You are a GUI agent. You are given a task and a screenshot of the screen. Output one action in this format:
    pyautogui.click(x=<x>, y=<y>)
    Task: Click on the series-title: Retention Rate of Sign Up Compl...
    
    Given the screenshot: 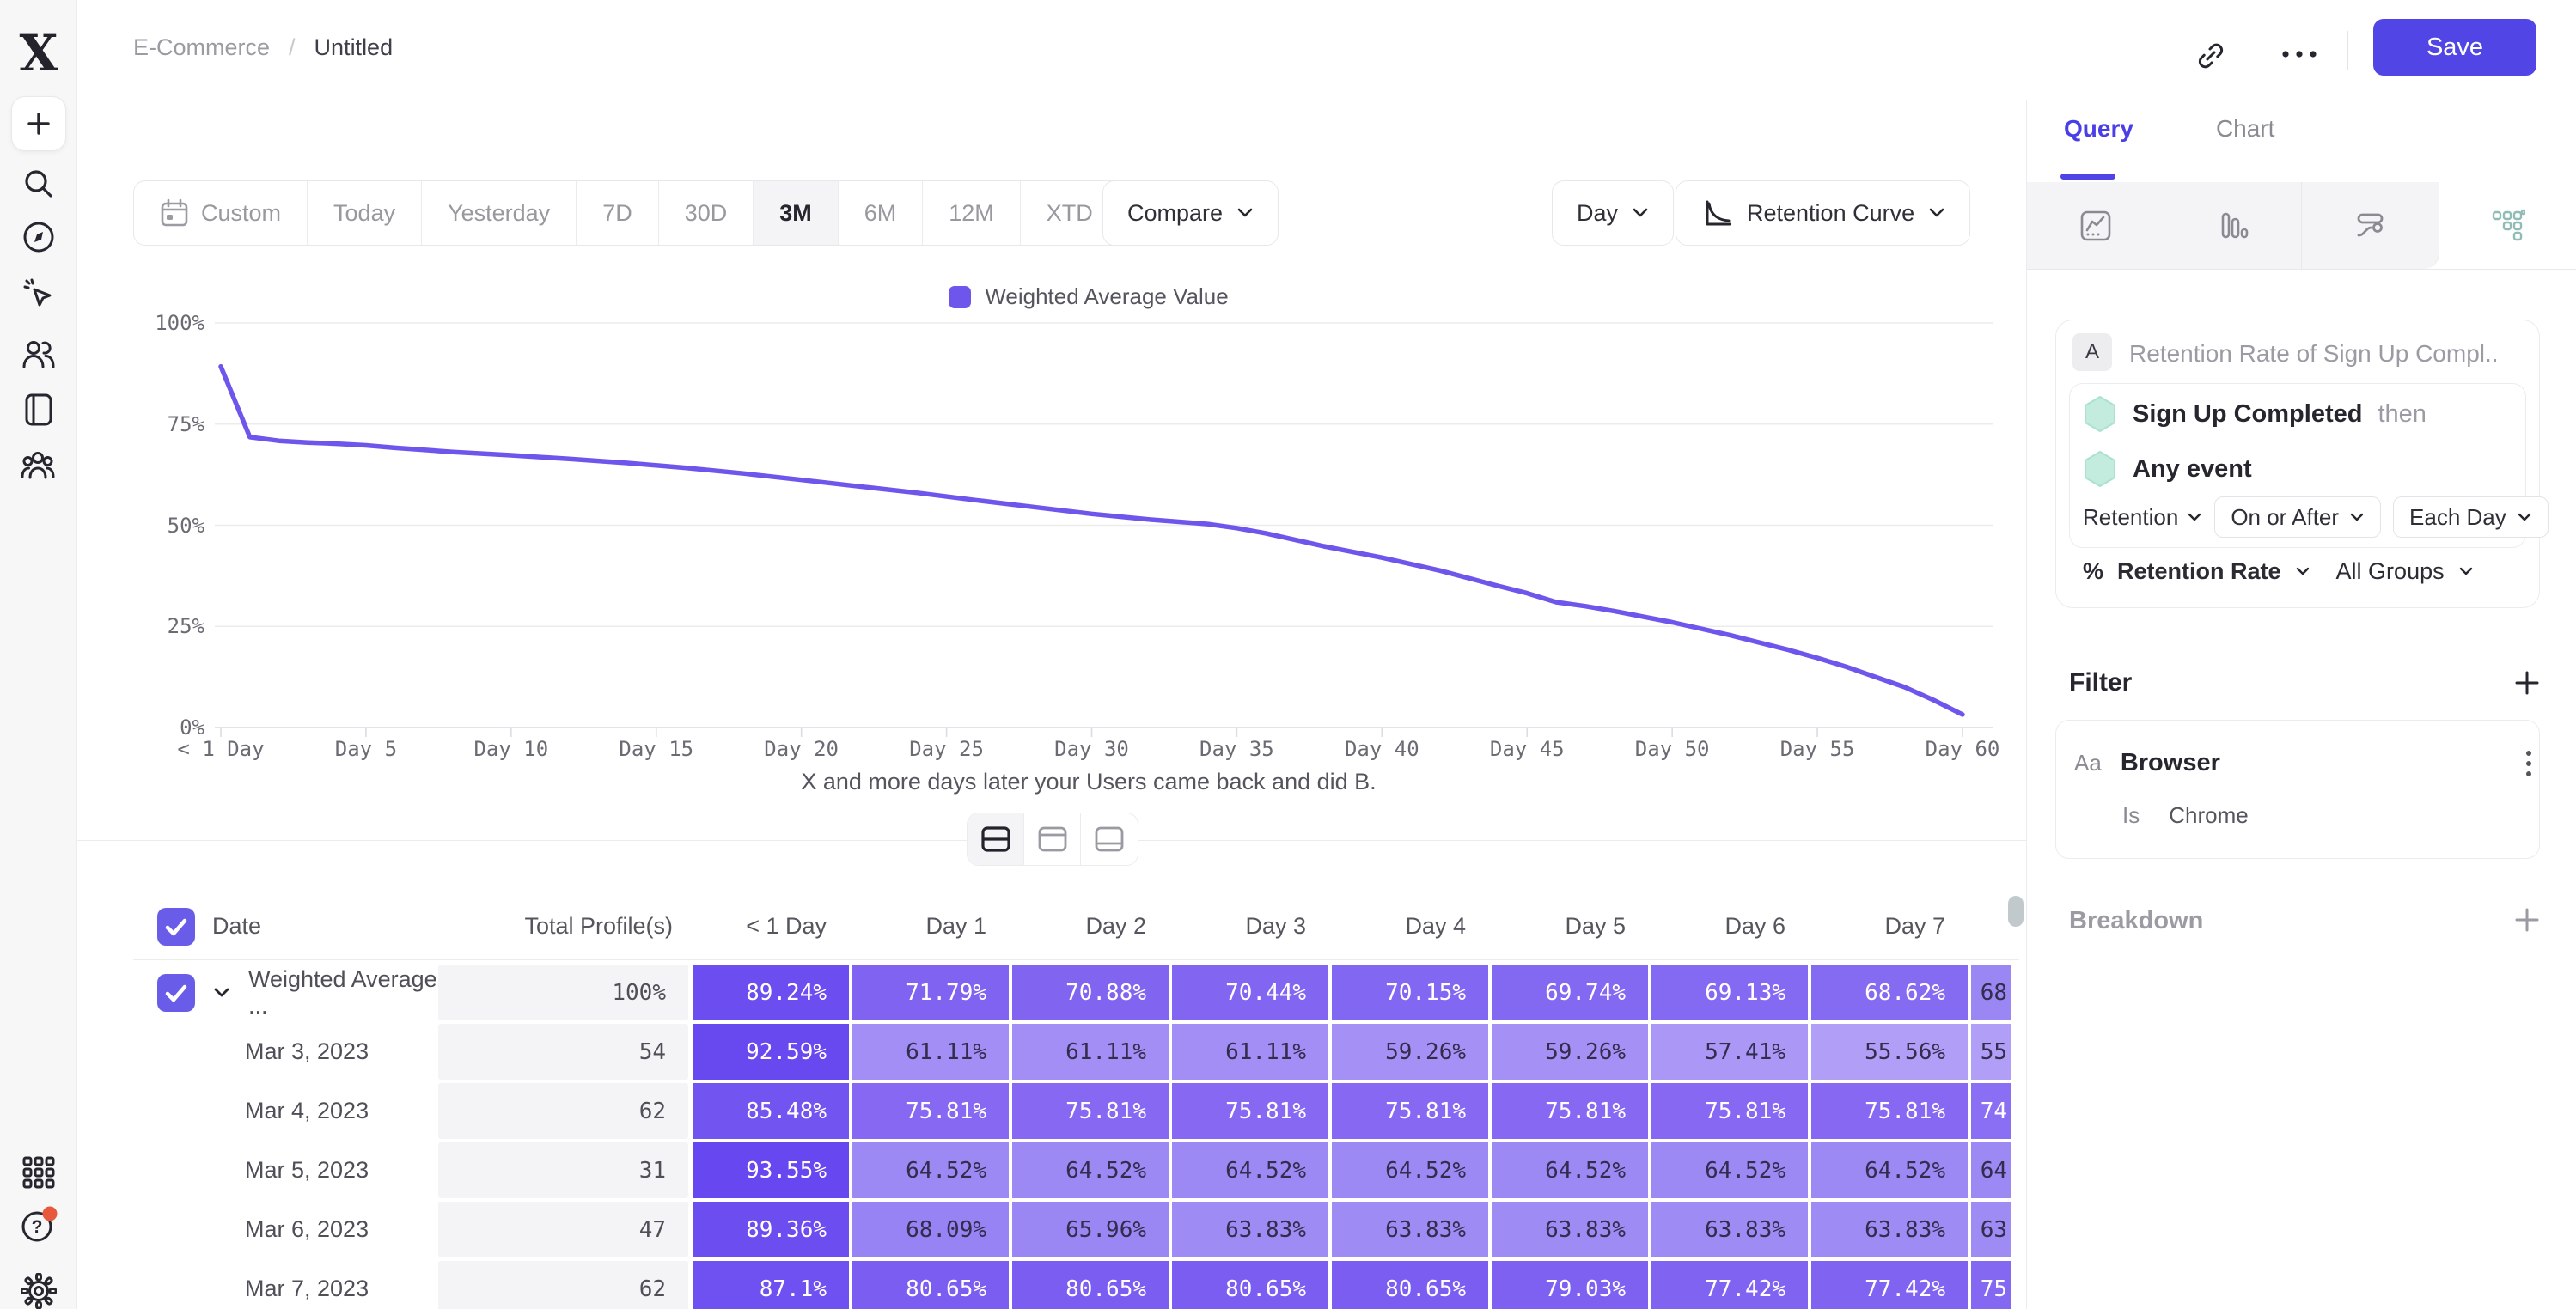 What is the action you would take?
    pyautogui.click(x=2314, y=353)
    